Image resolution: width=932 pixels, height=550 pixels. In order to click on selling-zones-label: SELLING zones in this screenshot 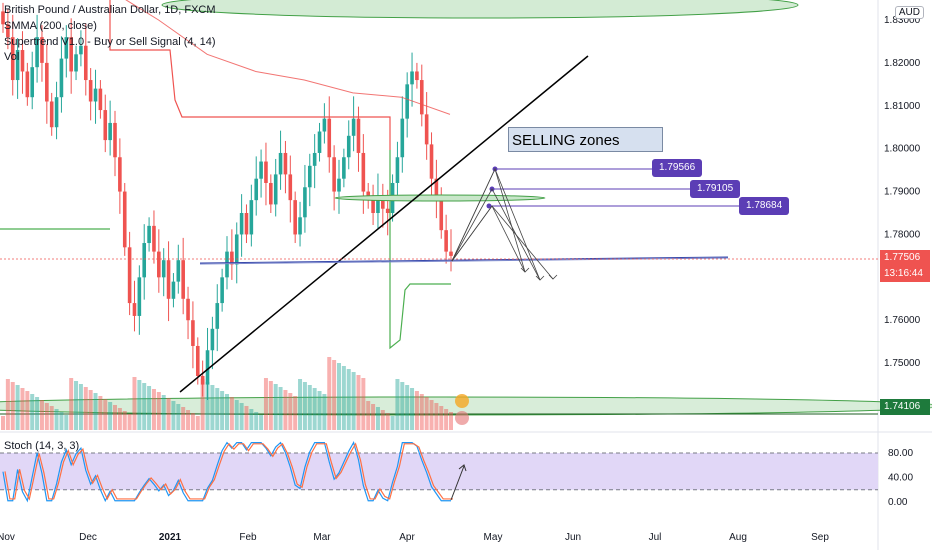, I will do `click(585, 139)`.